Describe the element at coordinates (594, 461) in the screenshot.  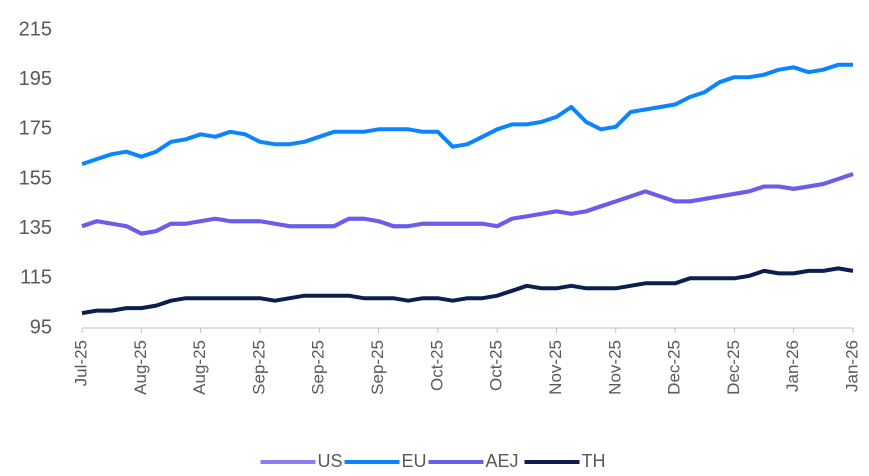
I see `legend-label: TH` at that location.